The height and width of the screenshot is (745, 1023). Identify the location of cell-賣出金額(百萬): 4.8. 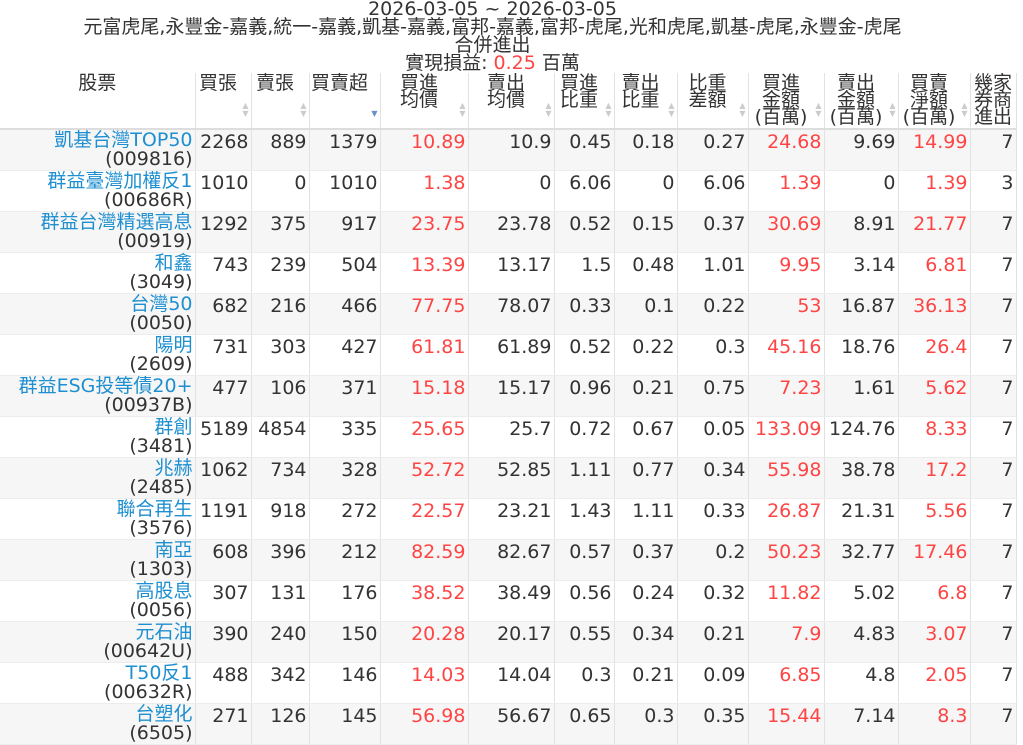
(861, 683).